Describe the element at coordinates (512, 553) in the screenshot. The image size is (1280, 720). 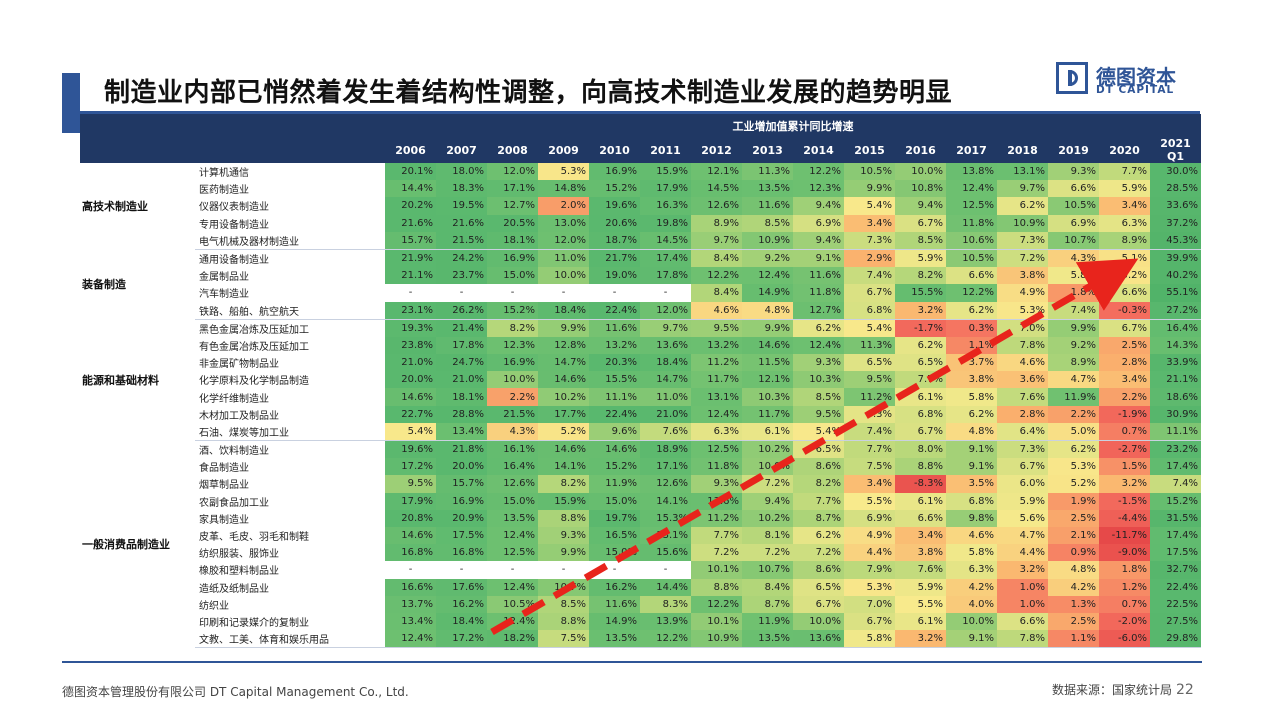
I see `data-cell: 12.5%` at that location.